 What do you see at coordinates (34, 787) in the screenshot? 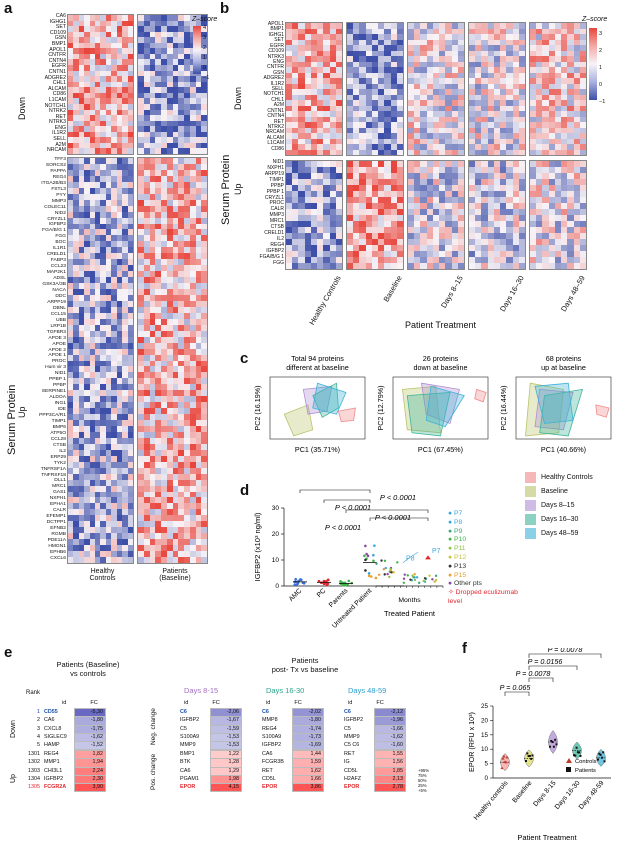
I see `rank-cell: 1305` at bounding box center [34, 787].